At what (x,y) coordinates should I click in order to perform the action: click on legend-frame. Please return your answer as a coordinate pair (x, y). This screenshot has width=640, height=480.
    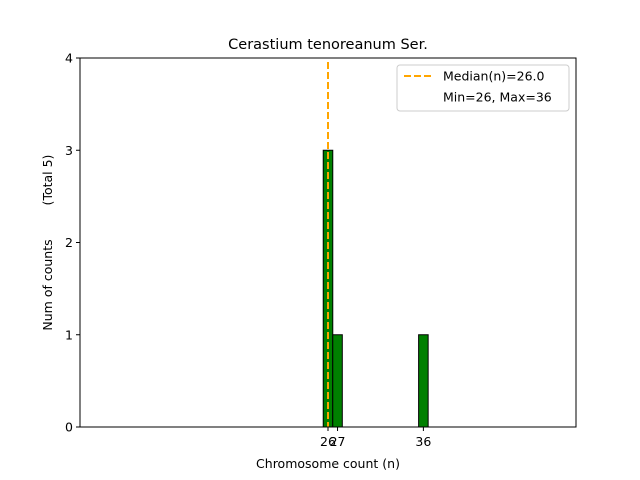
    Looking at the image, I should click on (483, 88).